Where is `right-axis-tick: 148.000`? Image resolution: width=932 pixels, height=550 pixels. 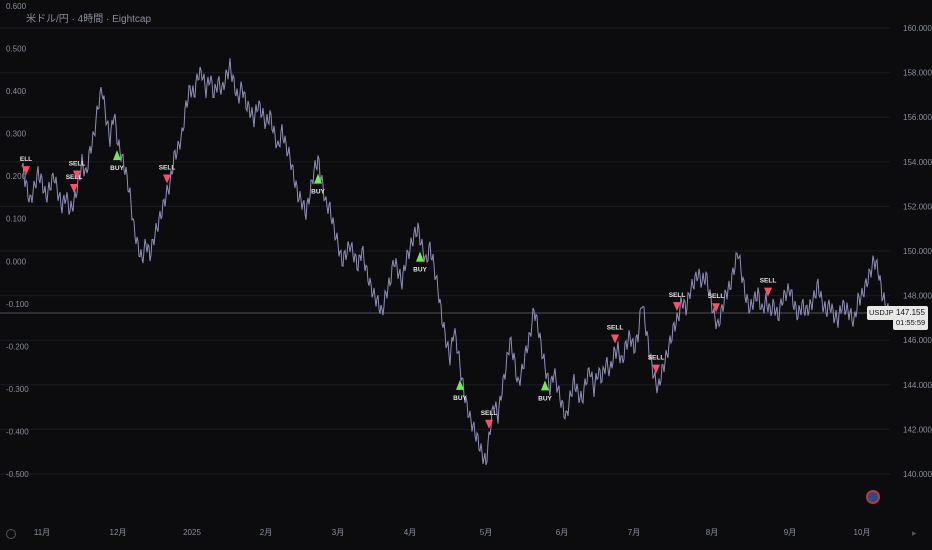 right-axis-tick: 148.000 is located at coordinates (917, 296).